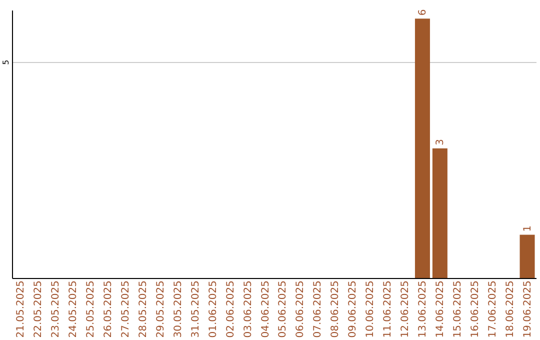  Describe the element at coordinates (178, 309) in the screenshot. I see `x-tick-label: 30.05.2025` at that location.